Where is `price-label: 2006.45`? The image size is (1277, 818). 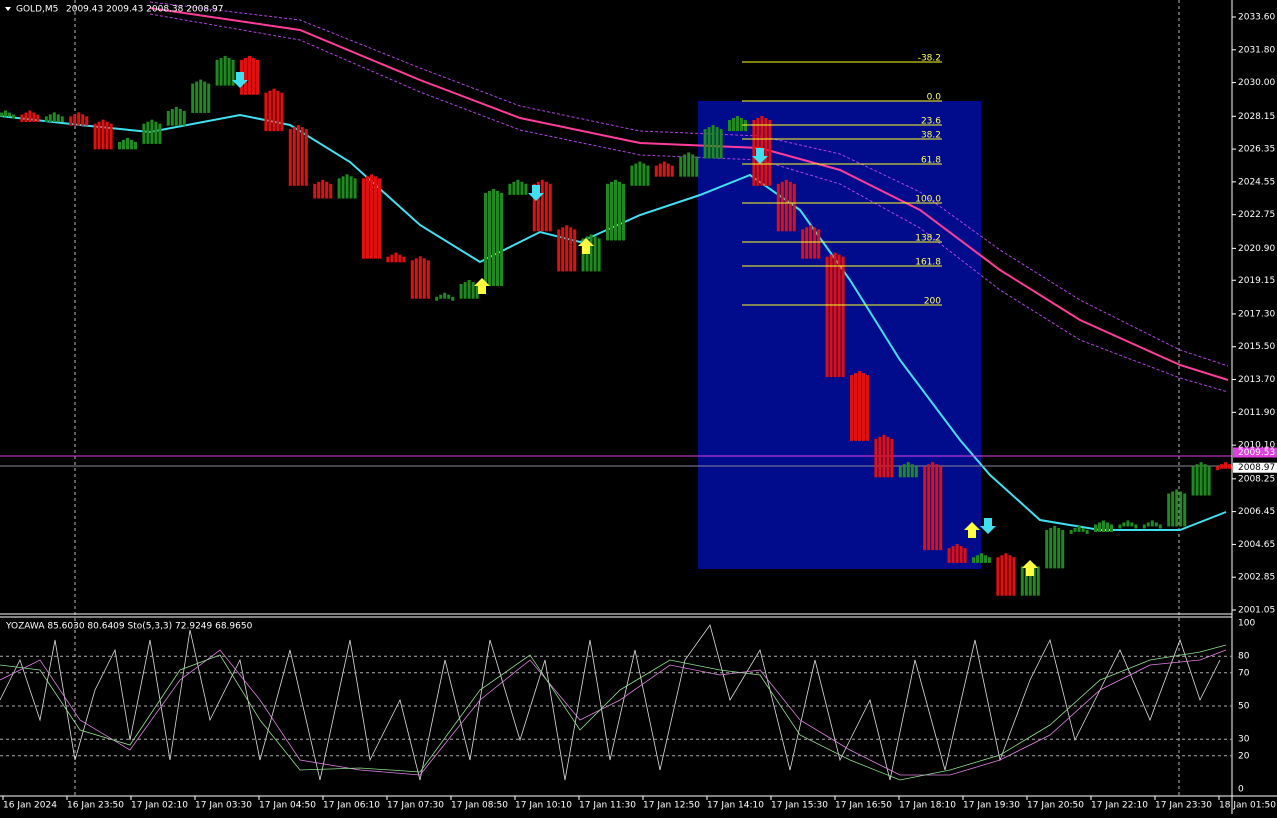 price-label: 2006.45 is located at coordinates (1256, 512).